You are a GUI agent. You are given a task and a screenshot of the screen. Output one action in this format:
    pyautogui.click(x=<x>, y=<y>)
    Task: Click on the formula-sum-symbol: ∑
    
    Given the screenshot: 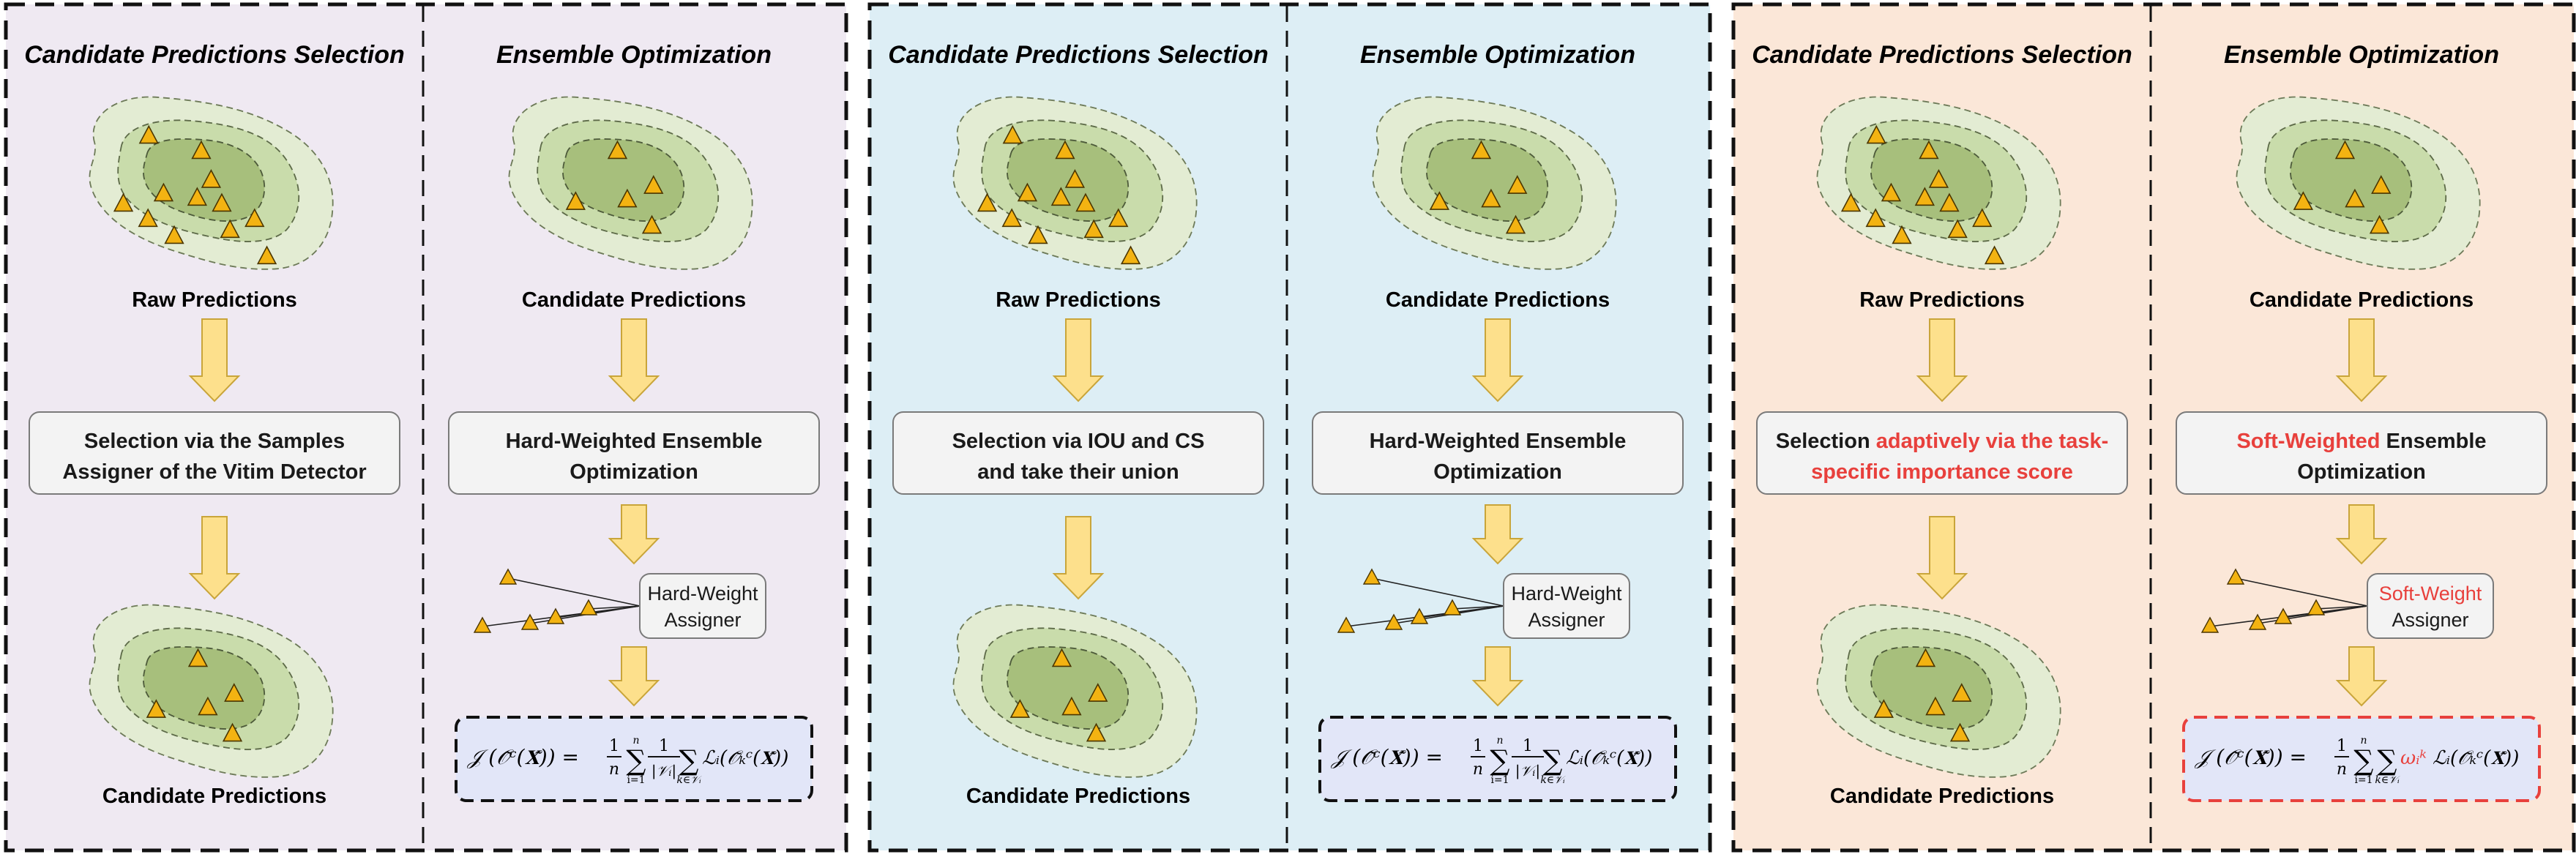 What is the action you would take?
    pyautogui.click(x=2363, y=760)
    